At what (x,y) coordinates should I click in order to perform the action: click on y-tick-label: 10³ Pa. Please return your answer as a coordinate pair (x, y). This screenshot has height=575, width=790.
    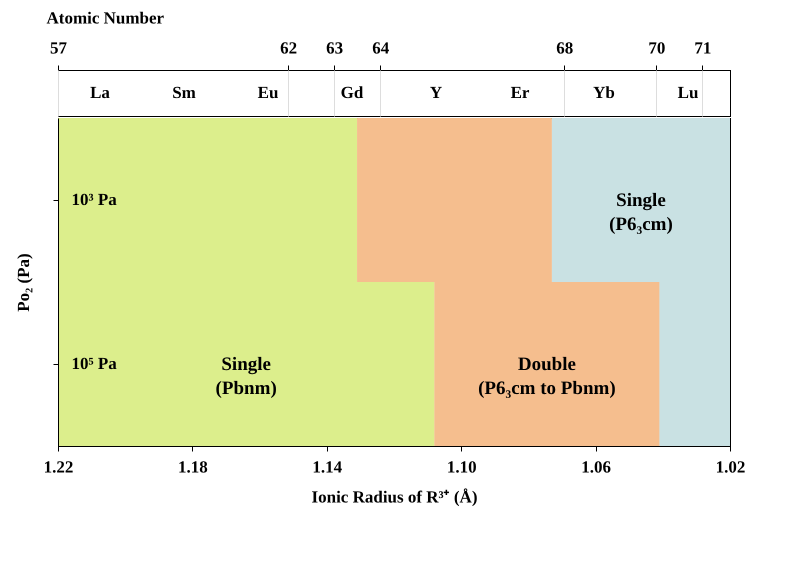
    Looking at the image, I should click on (95, 199).